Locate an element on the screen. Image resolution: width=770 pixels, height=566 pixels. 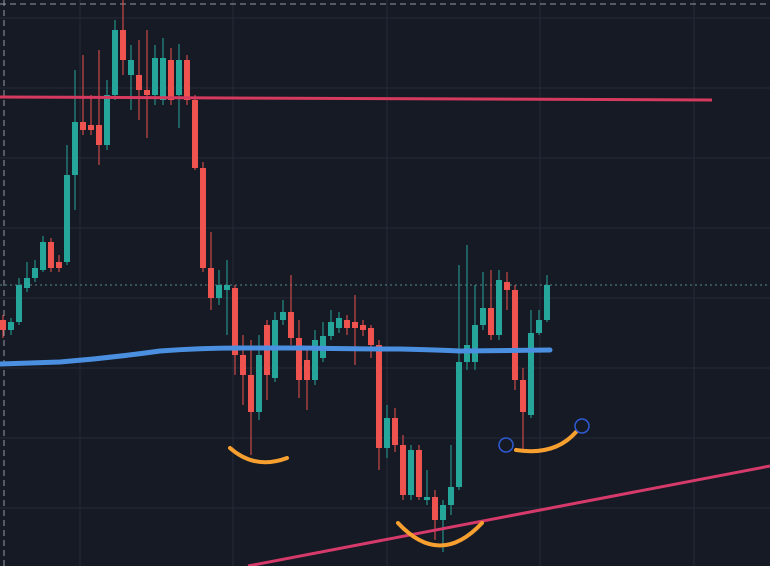
annotations is located at coordinates (403, 489).